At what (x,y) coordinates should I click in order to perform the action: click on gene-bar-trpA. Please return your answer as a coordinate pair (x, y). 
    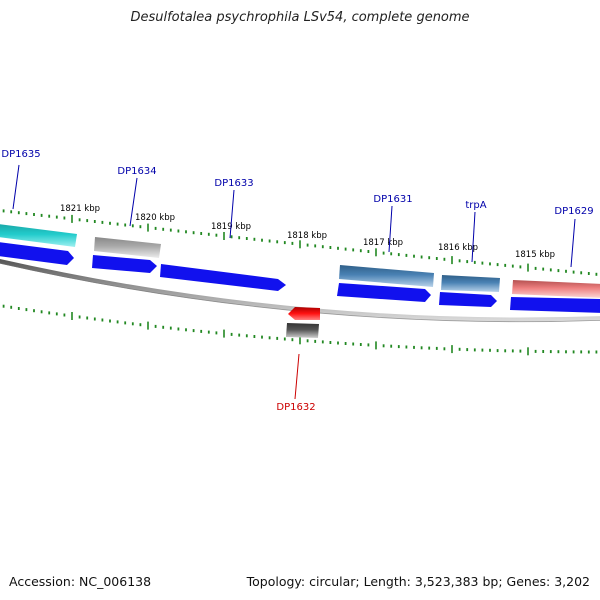
    Looking at the image, I should click on (470, 283).